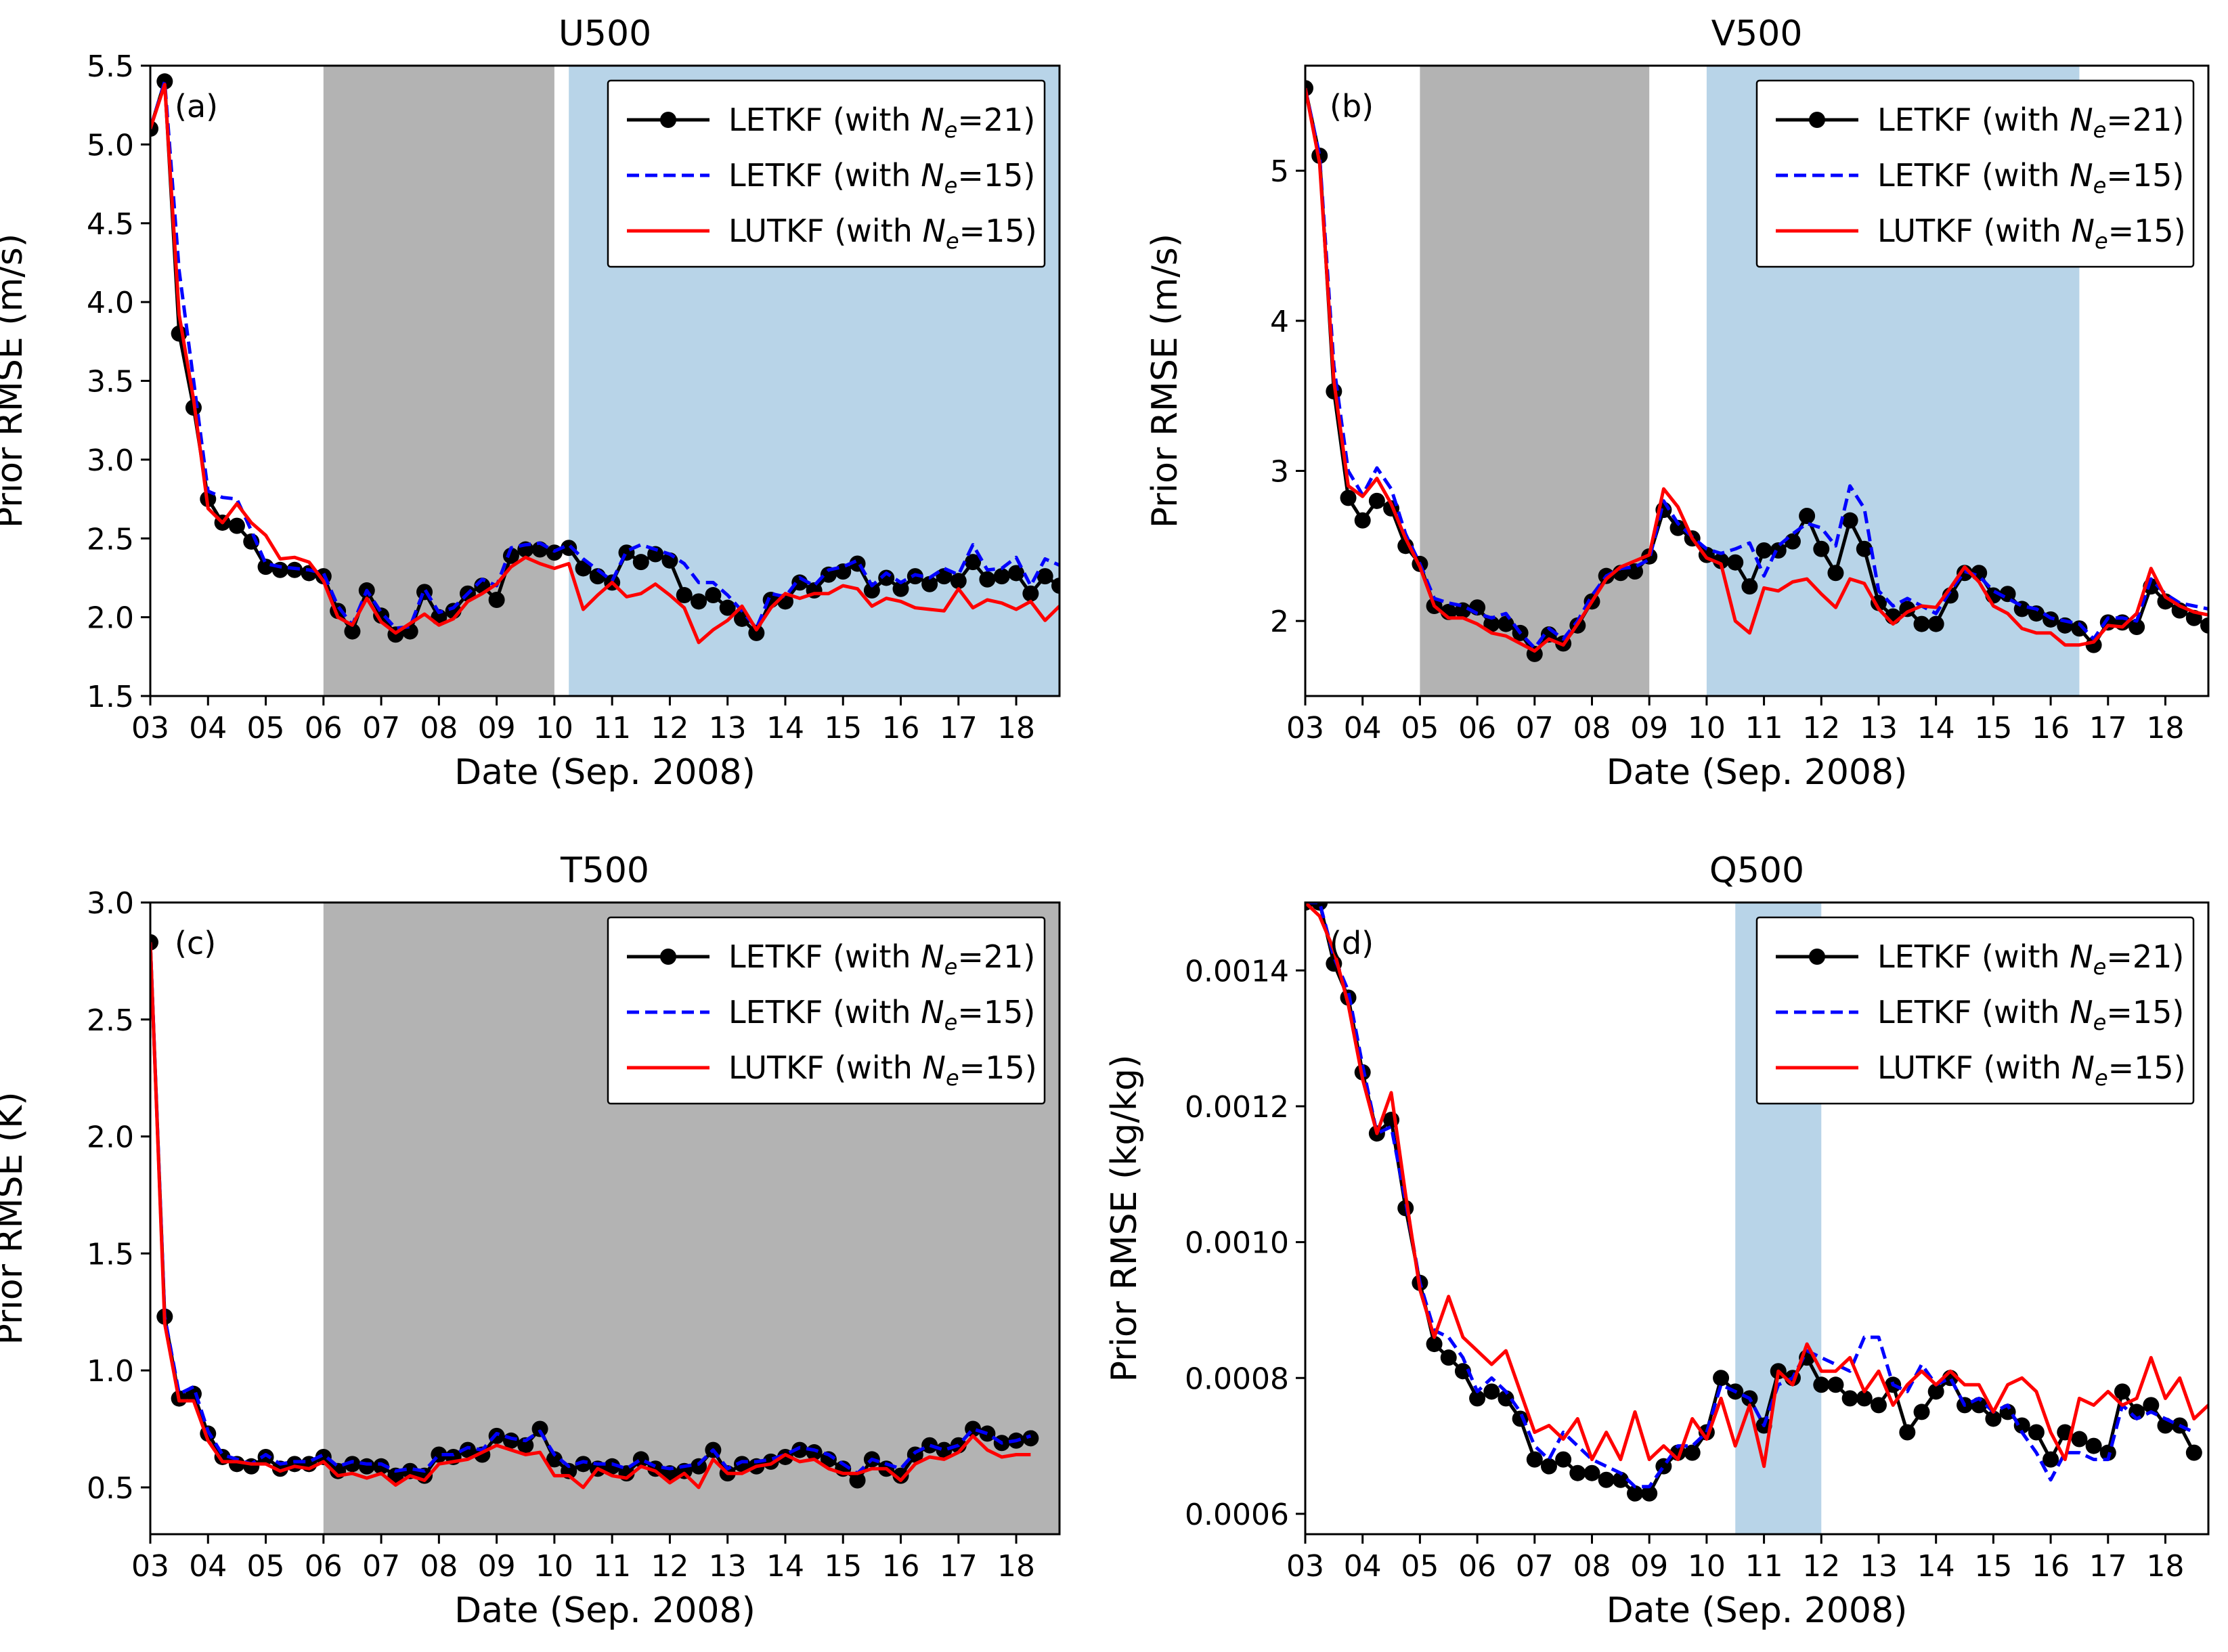 Image resolution: width=2228 pixels, height=1652 pixels. Describe the element at coordinates (15, 1218) in the screenshot. I see `y-axis-label: Prior RMSE (K)` at that location.